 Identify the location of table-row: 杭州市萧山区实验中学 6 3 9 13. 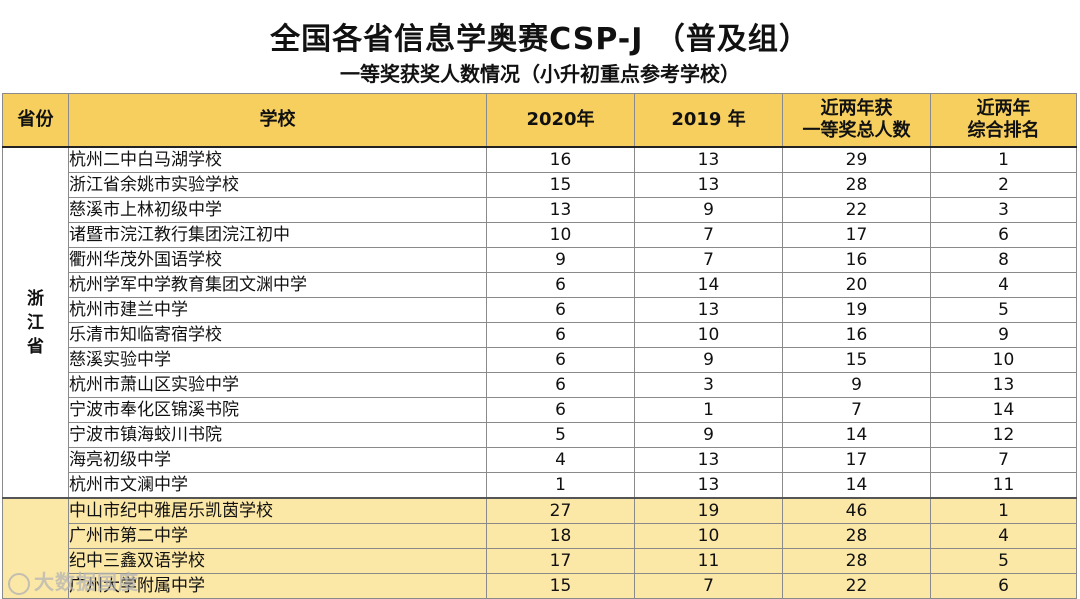
(540, 385).